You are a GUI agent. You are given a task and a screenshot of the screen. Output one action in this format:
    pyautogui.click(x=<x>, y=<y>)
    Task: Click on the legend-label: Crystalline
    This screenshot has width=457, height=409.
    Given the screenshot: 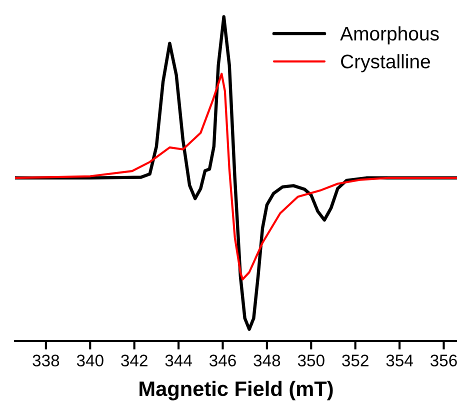 What is the action you would take?
    pyautogui.click(x=385, y=63)
    